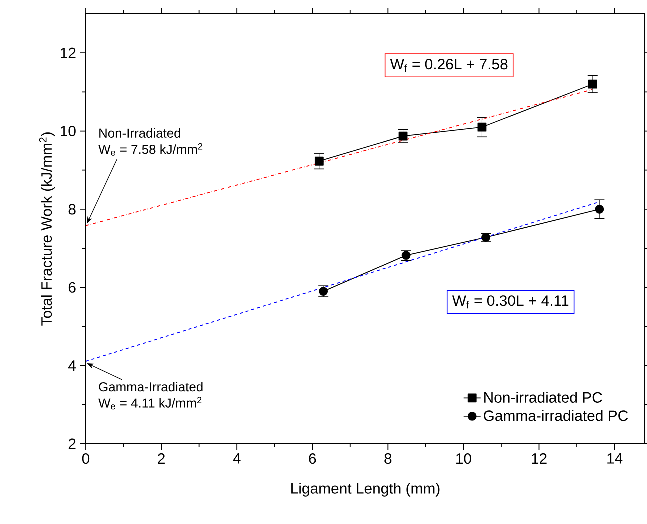 This screenshot has width=647, height=524. What do you see at coordinates (543, 397) in the screenshot?
I see `legend-label: Non-irradiated PC` at bounding box center [543, 397].